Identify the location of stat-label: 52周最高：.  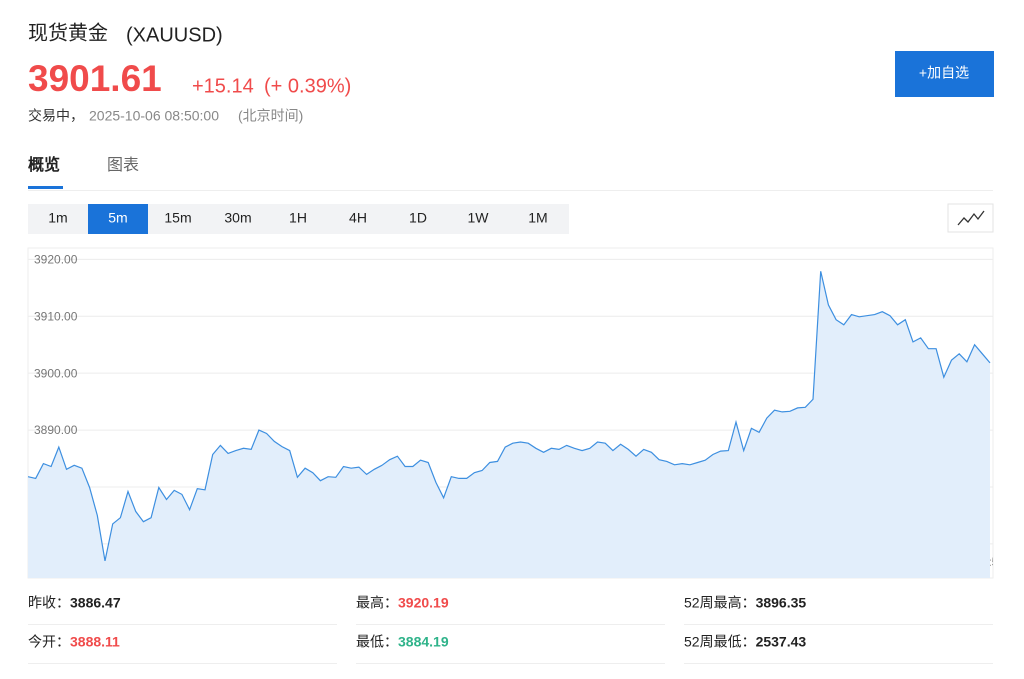
(720, 603).